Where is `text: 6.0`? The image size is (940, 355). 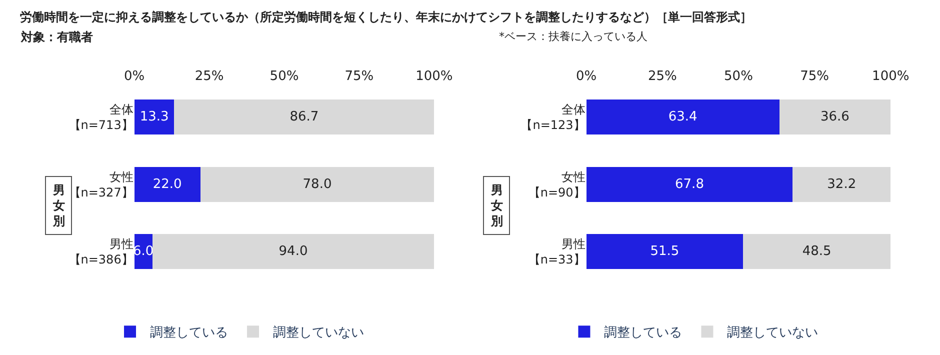 text: 6.0 is located at coordinates (143, 252).